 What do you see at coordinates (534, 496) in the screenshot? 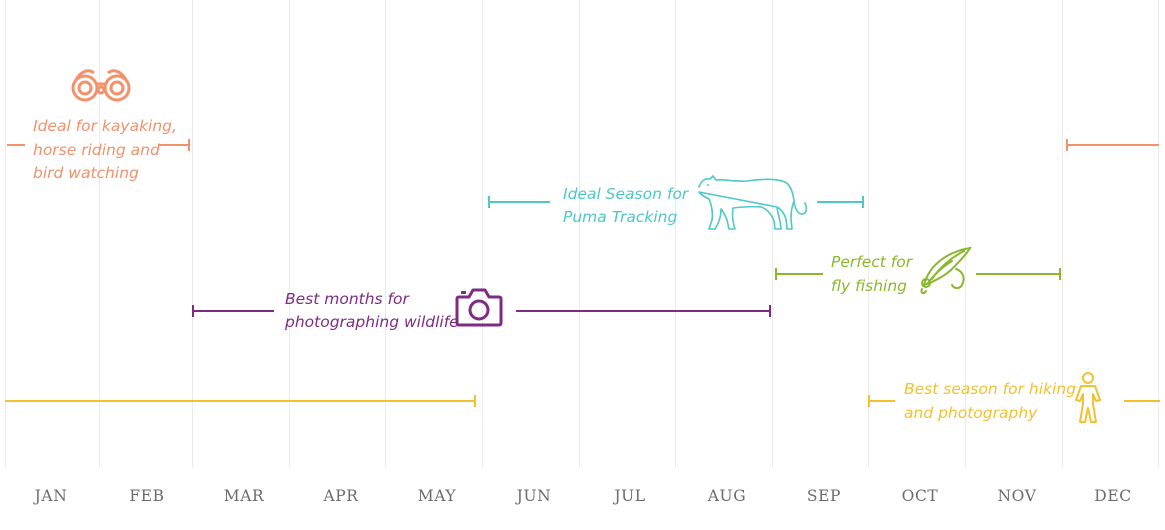
I see `month-label-jun: JUN` at bounding box center [534, 496].